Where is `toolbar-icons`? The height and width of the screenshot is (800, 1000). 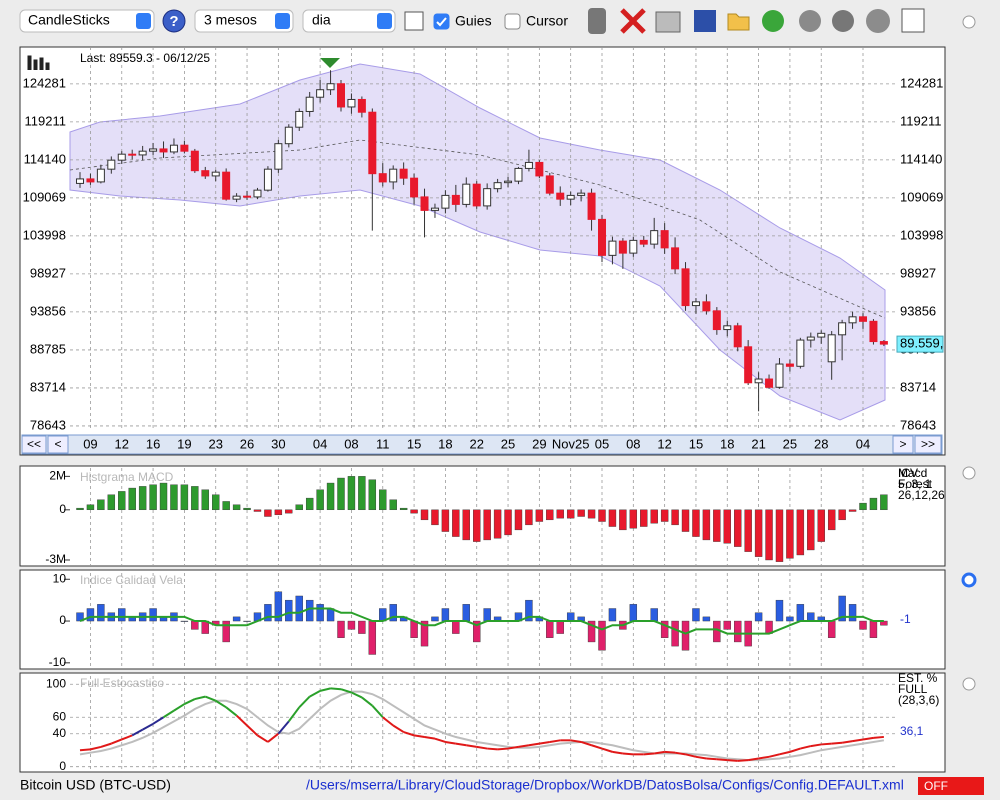
toolbar-icons is located at coordinates (756, 21).